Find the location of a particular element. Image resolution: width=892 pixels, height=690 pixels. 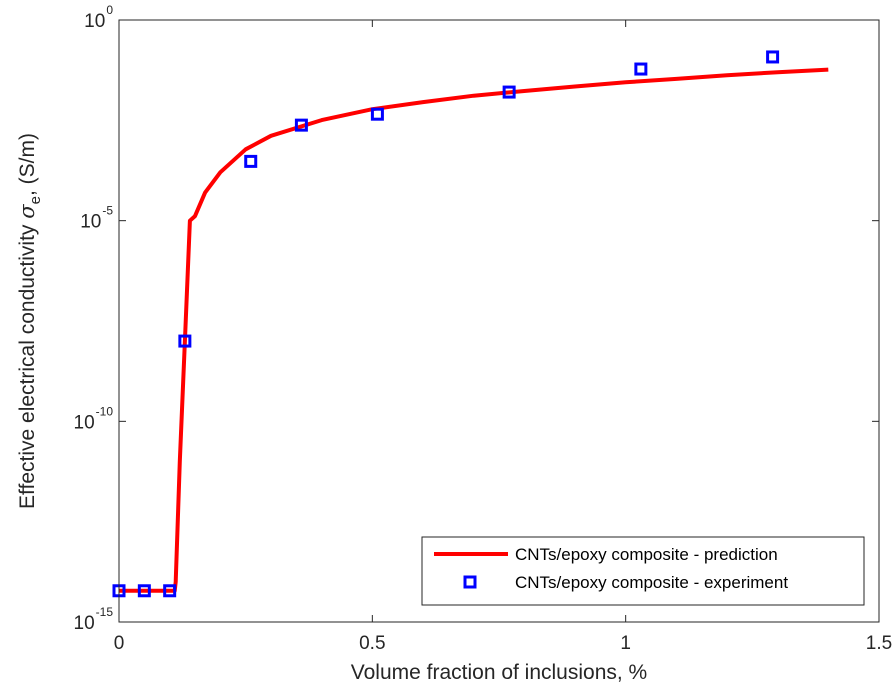

y-tick-label: -510 is located at coordinates (96, 218).